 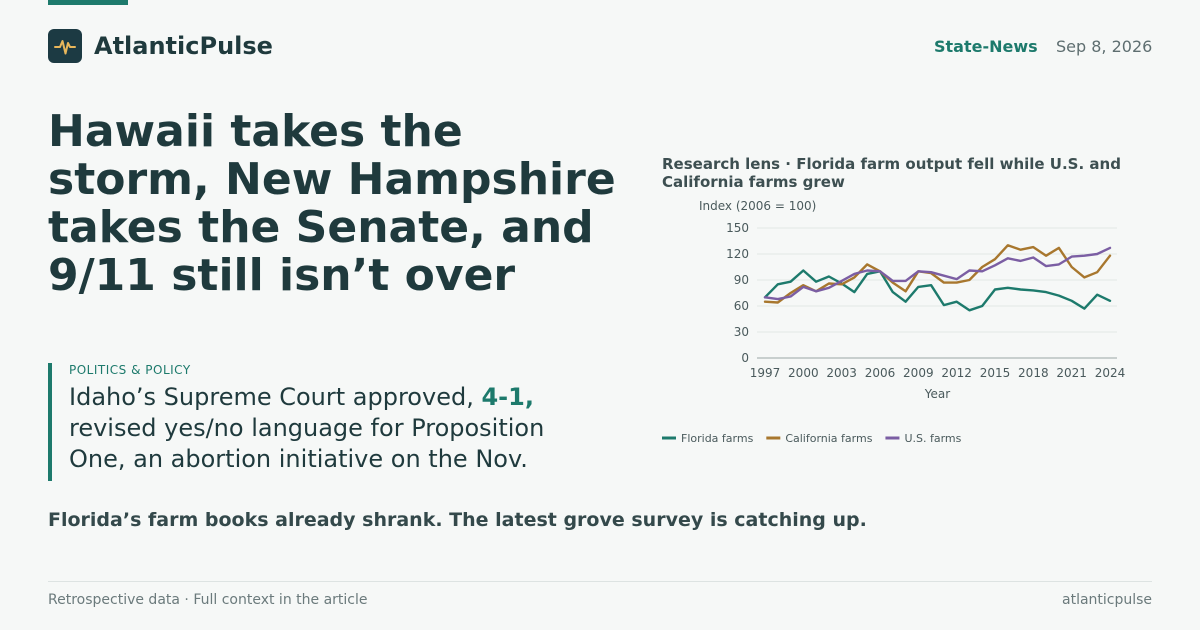 What do you see at coordinates (1110, 373) in the screenshot?
I see `x-tick-label: 2024` at bounding box center [1110, 373].